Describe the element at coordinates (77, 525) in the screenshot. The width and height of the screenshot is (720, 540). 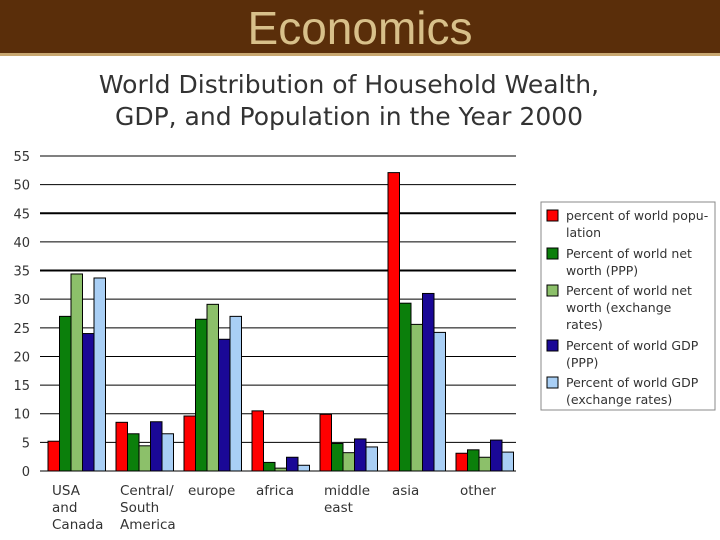
I see `x-category-label: Canada` at that location.